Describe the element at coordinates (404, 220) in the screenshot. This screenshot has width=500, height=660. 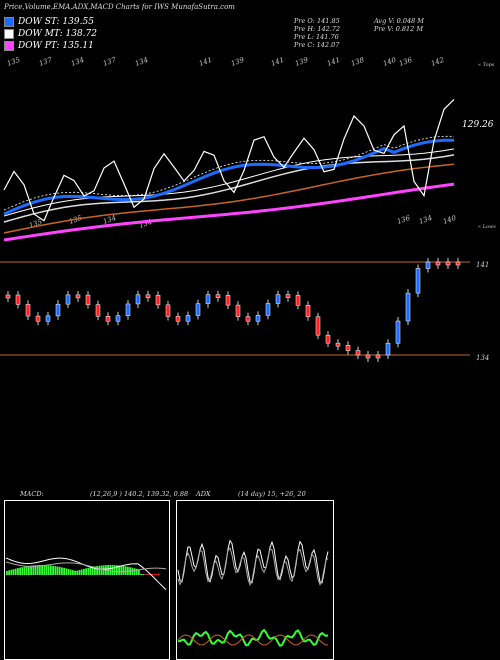
I see `lower-number-label: 136` at that location.